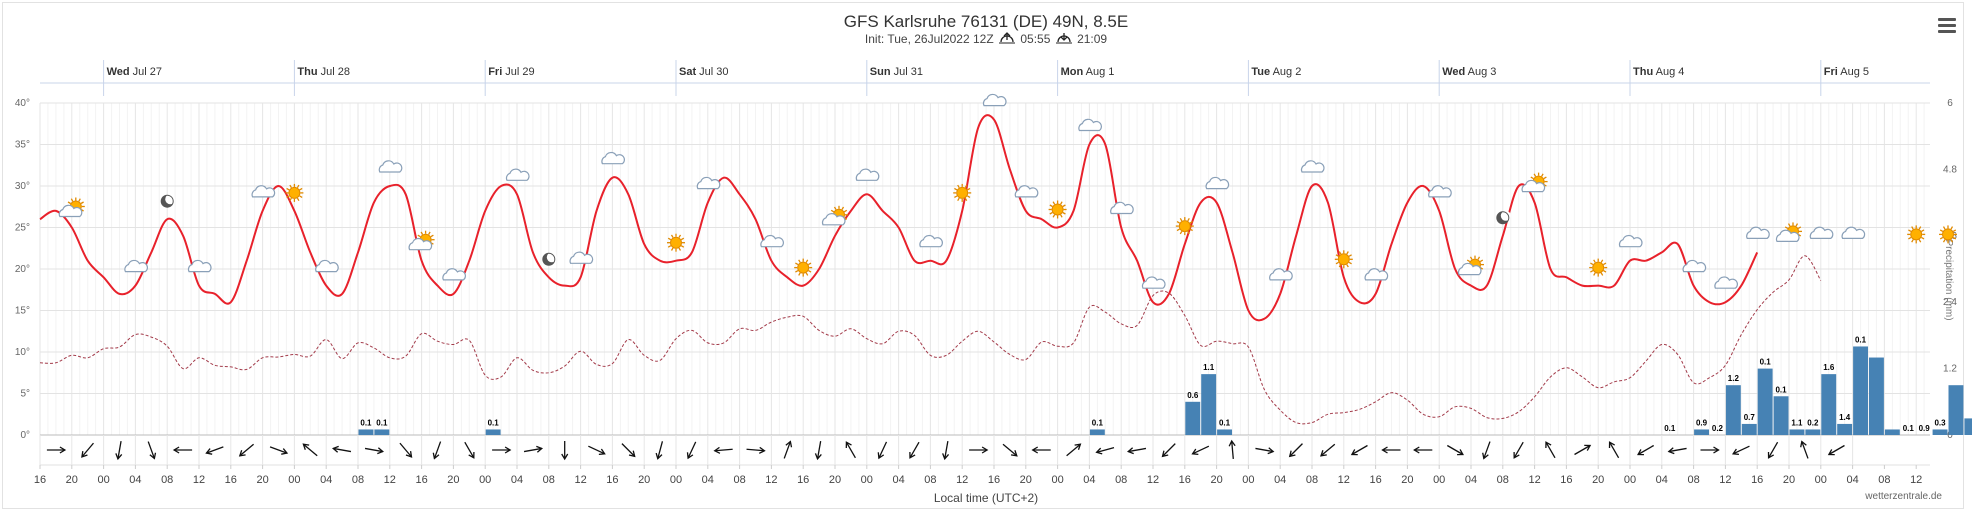  What do you see at coordinates (1950, 169) in the screenshot?
I see `y-tick-right: 4.8` at bounding box center [1950, 169].